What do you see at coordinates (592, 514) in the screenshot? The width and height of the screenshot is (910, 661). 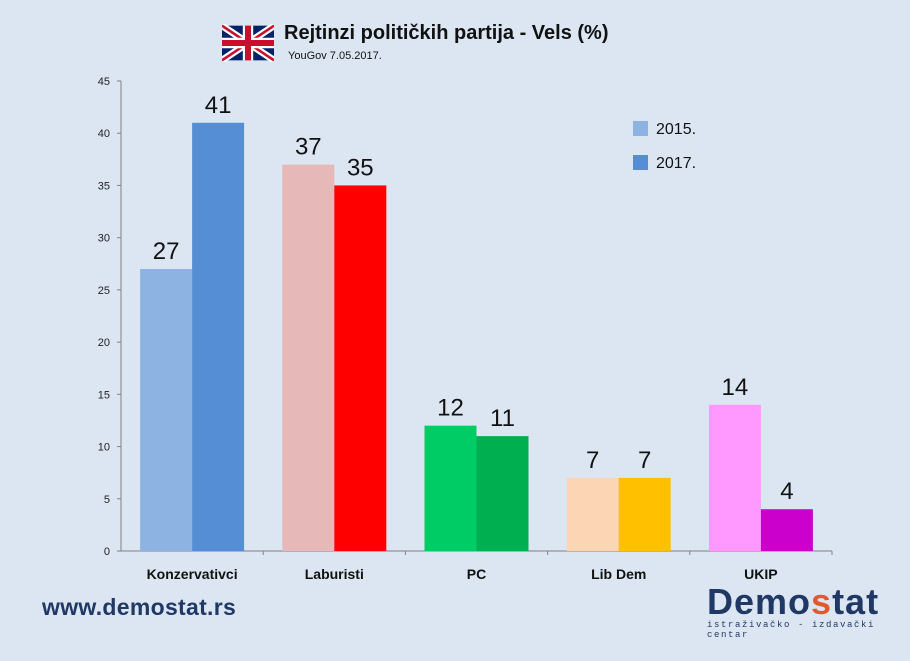 I see `bar-lib-dem-2015` at bounding box center [592, 514].